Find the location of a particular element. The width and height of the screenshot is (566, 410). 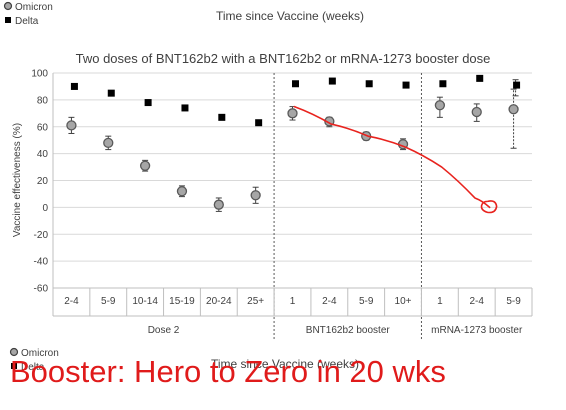

group-label: Dose 2 is located at coordinates (164, 330).